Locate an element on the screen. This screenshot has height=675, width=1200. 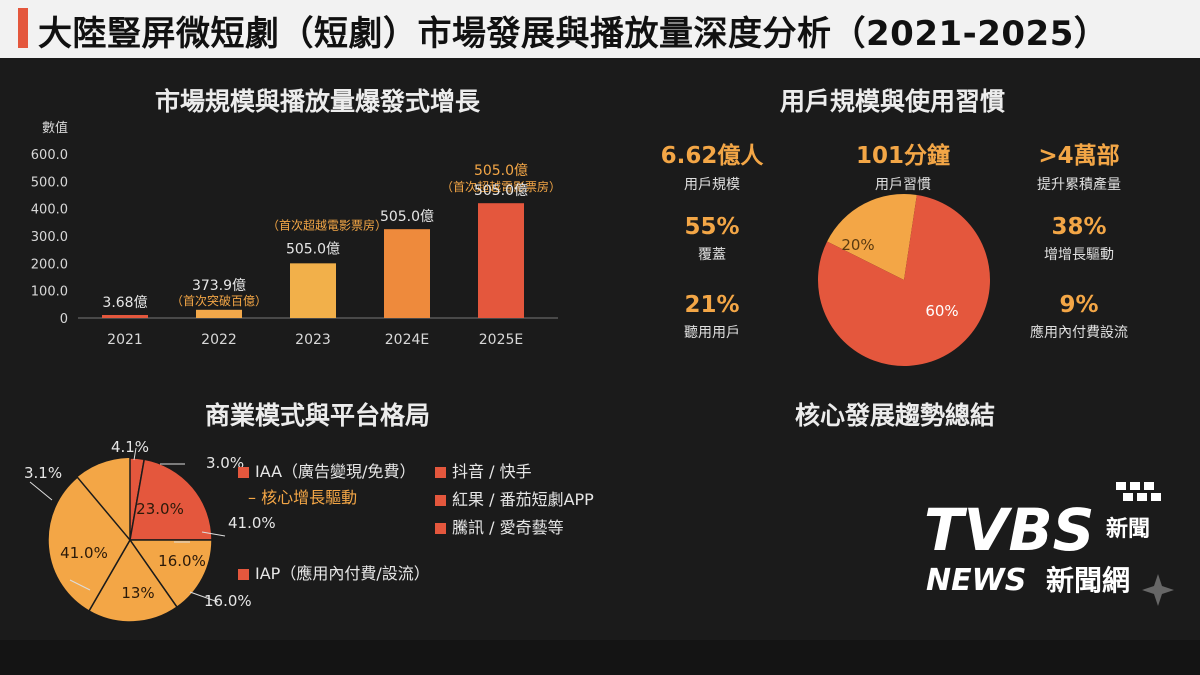
y-tick-label: 100.0 is located at coordinates (49, 292).